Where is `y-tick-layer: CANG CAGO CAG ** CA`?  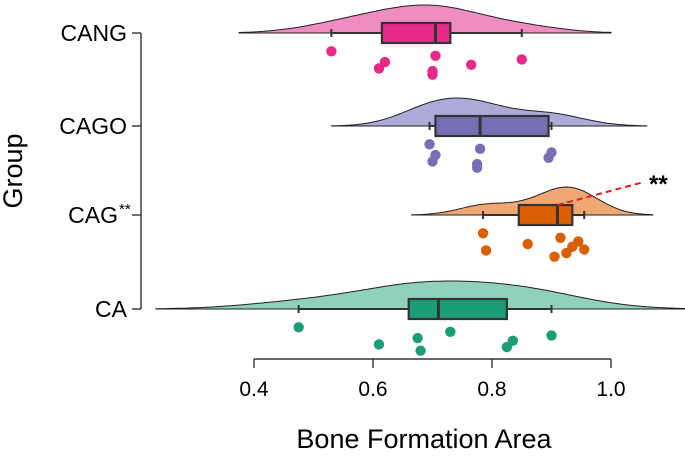
y-tick-layer: CANG CAGO CAG ** CA is located at coordinates (100, 171).